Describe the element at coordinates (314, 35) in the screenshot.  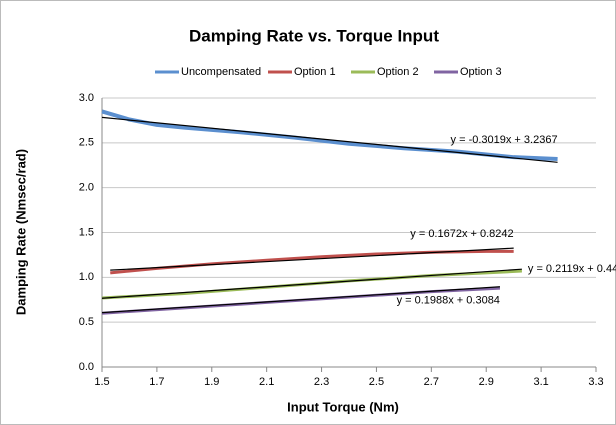
I see `chart-title: Damping Rate vs. Torque Input` at that location.